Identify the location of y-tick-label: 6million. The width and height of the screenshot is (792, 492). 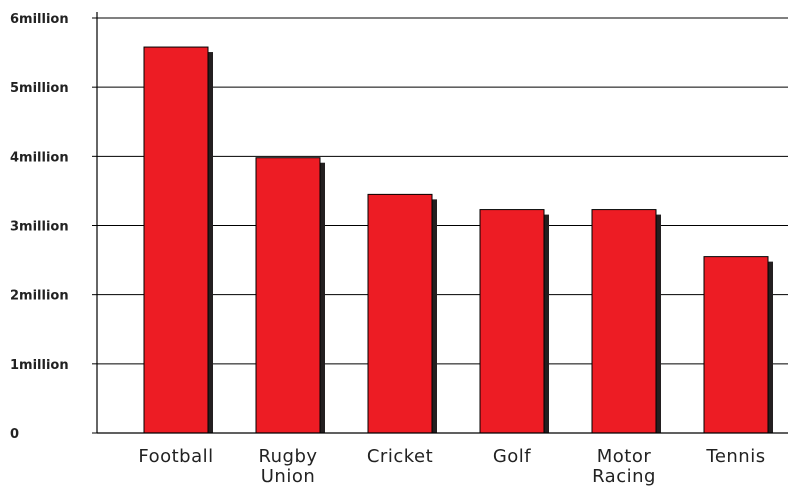
(39, 19).